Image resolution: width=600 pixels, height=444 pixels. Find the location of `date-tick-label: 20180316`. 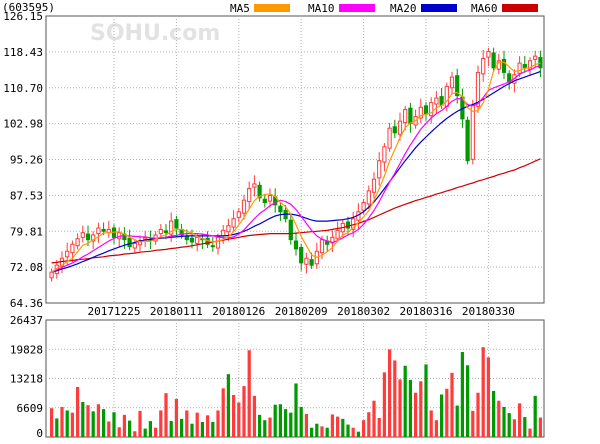

date-tick-label: 20180316 is located at coordinates (426, 311).